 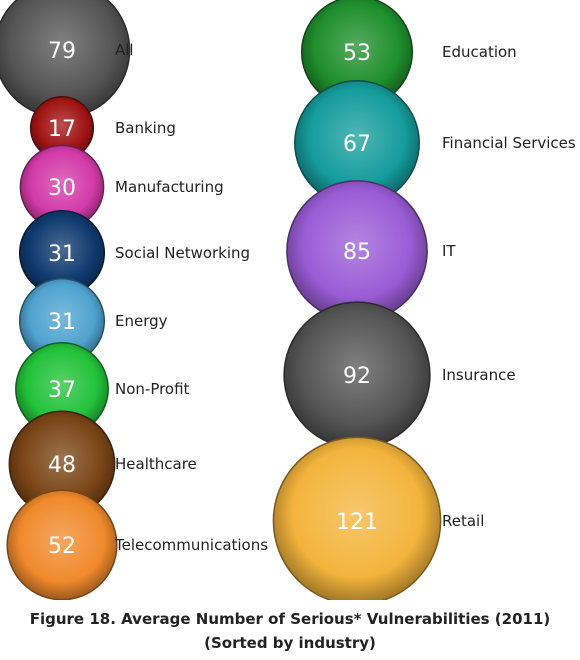 What do you see at coordinates (145, 128) in the screenshot?
I see `category-label-banking: Banking` at bounding box center [145, 128].